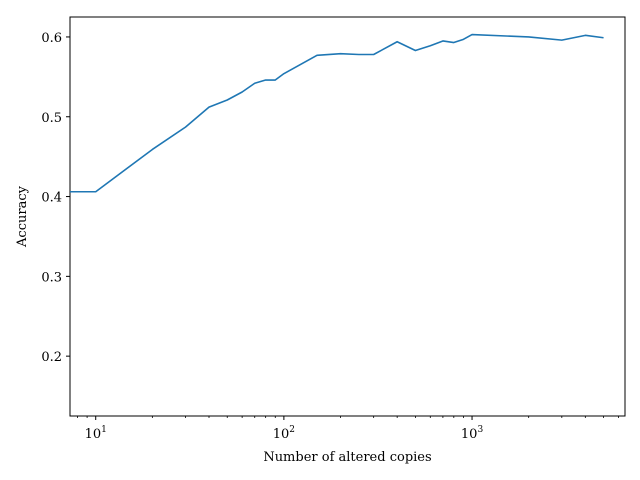 The width and height of the screenshot is (640, 480). I want to click on y-axis-ticks: 0.2 0.3 0.4 0.5 0.6, so click(55, 198).